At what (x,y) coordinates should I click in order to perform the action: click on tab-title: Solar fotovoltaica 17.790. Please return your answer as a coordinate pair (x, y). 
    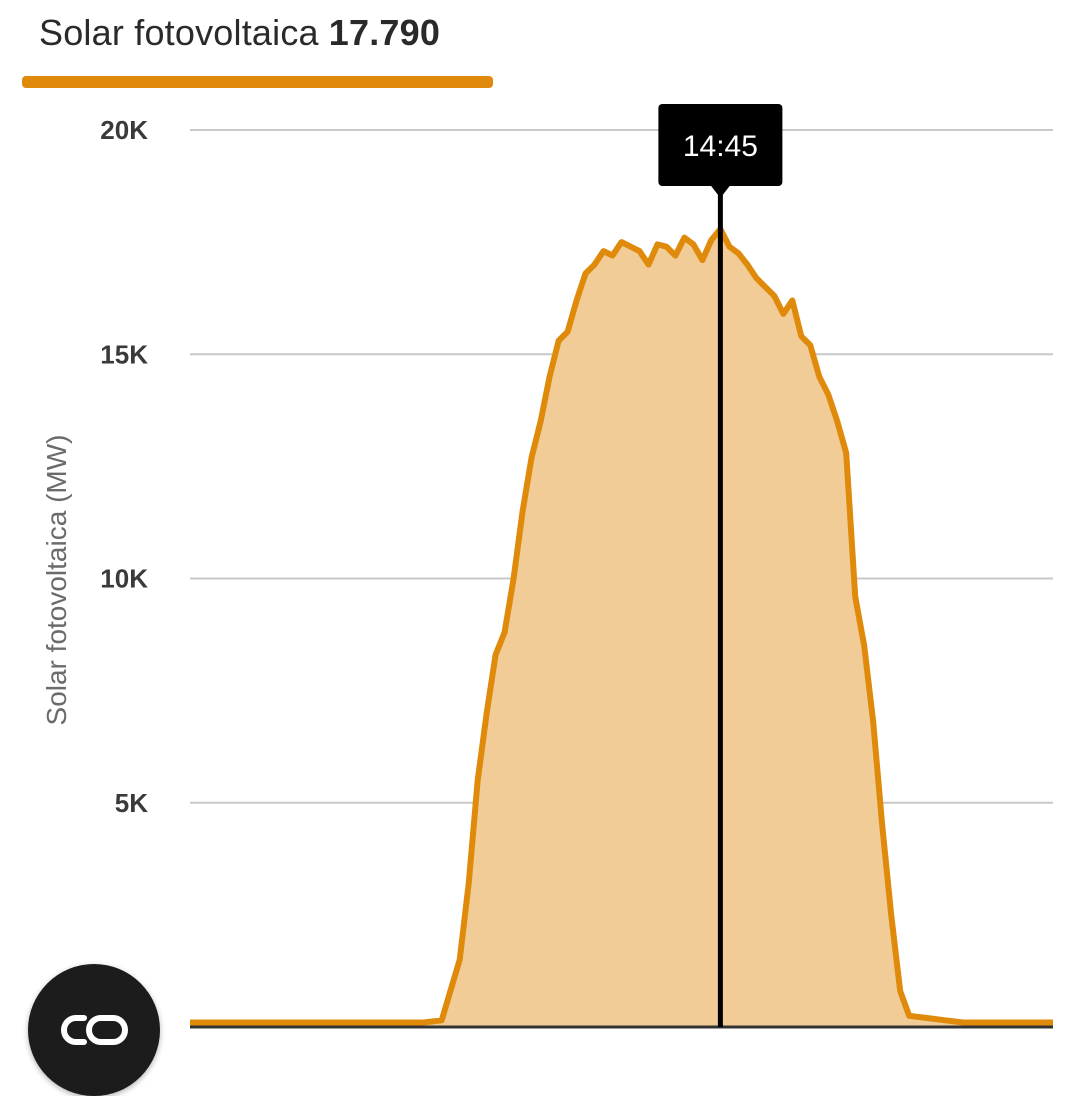
    Looking at the image, I should click on (239, 33).